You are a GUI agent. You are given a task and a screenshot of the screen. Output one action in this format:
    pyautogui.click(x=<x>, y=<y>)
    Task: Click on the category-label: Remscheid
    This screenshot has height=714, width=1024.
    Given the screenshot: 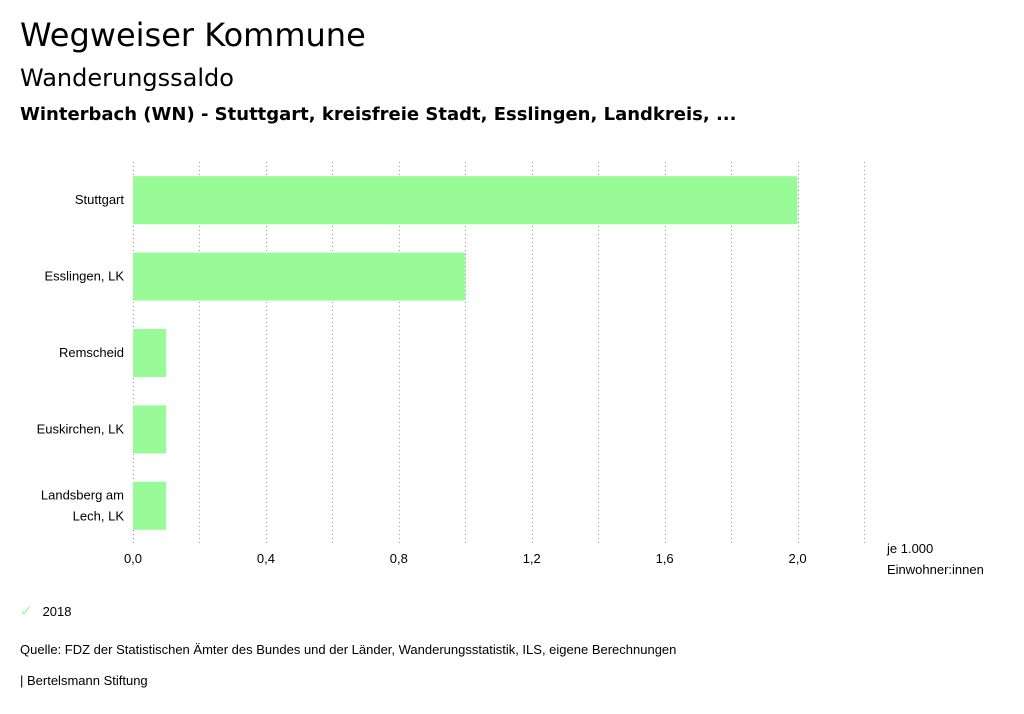 What is the action you would take?
    pyautogui.click(x=91, y=352)
    